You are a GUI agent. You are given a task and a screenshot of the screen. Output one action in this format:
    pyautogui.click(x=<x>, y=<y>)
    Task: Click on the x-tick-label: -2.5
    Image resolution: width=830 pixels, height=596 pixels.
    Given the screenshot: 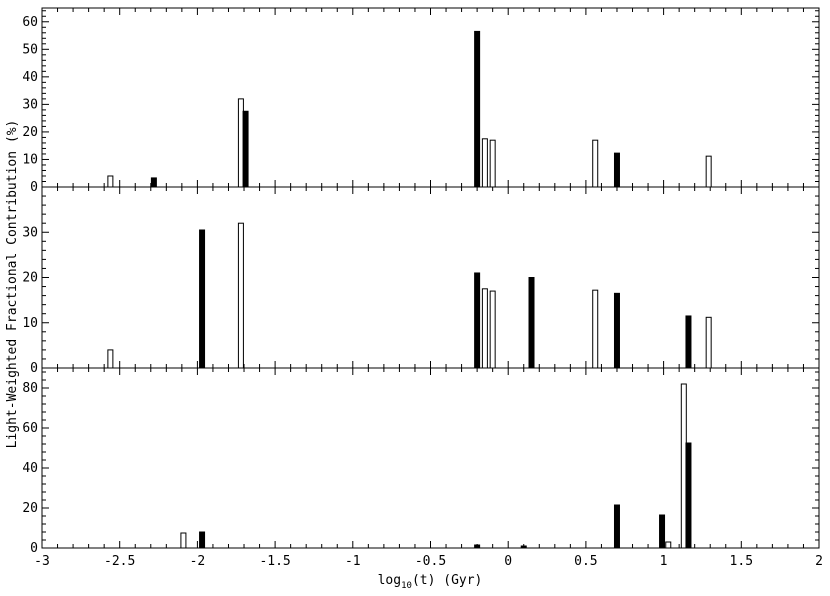 What is the action you would take?
    pyautogui.click(x=119, y=561)
    